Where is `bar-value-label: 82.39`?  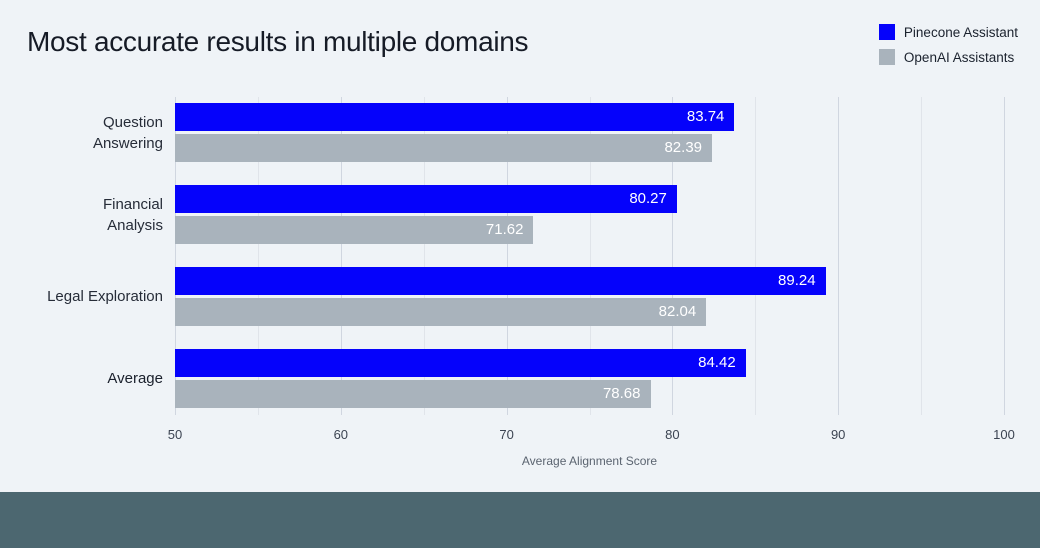
bar-value-label: 82.39 is located at coordinates (683, 147).